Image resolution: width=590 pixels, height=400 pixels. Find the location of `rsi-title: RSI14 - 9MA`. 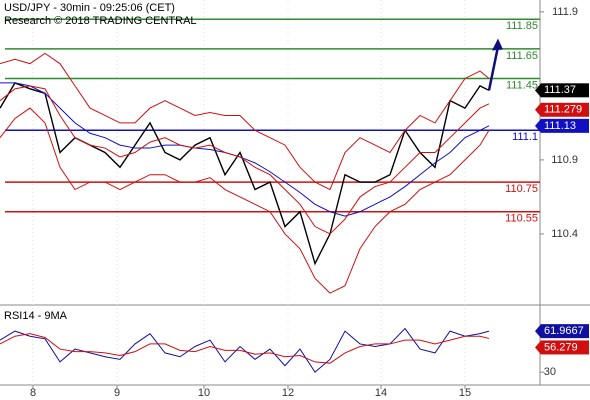

rsi-title: RSI14 - 9MA is located at coordinates (36, 316).